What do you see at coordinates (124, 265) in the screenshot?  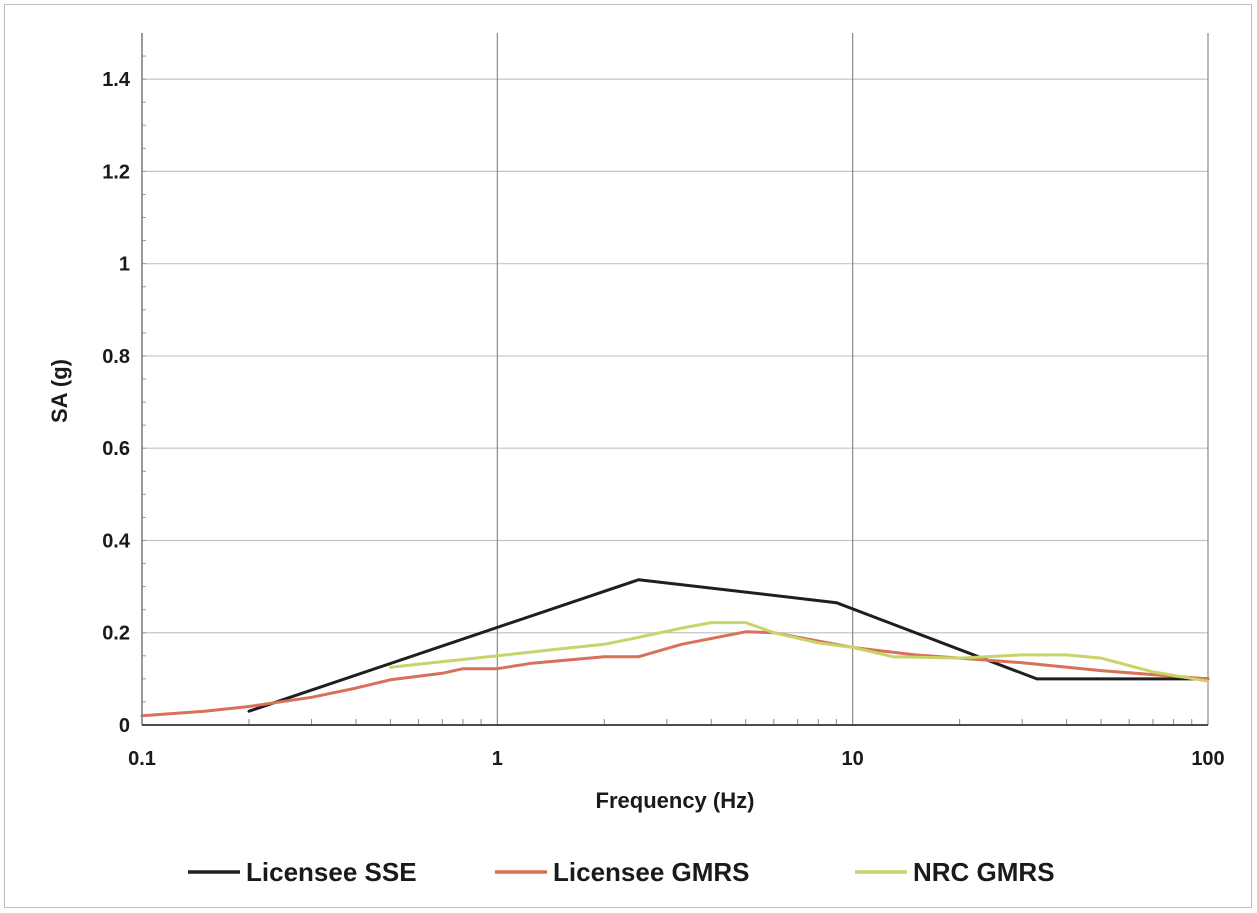 I see `y-tick-label: 1` at bounding box center [124, 265].